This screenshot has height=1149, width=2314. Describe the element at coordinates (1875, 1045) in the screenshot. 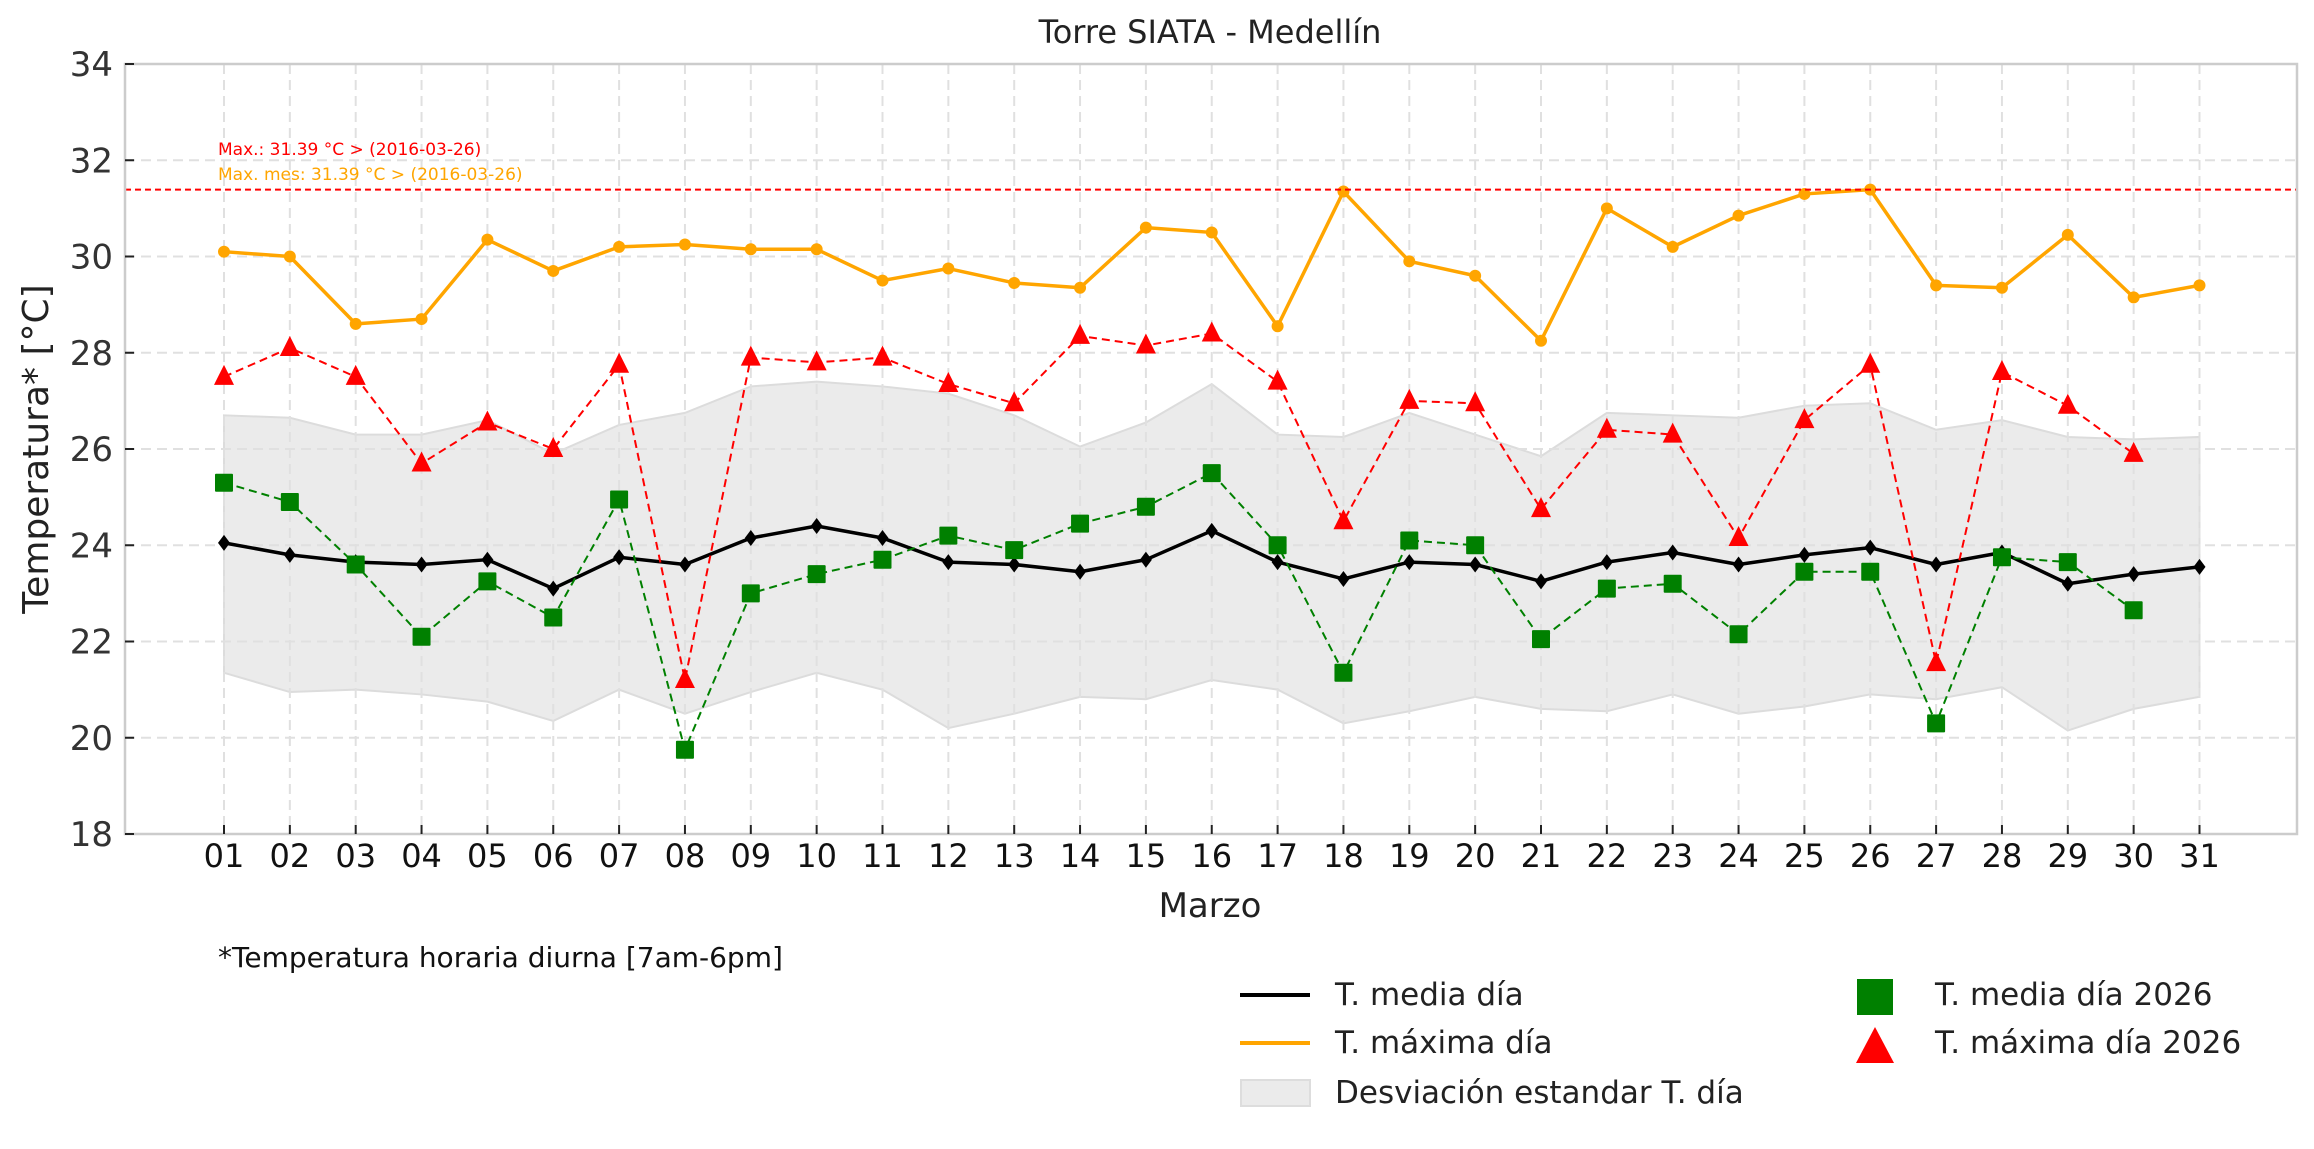

I see `legend-swatch-max-2026` at that location.